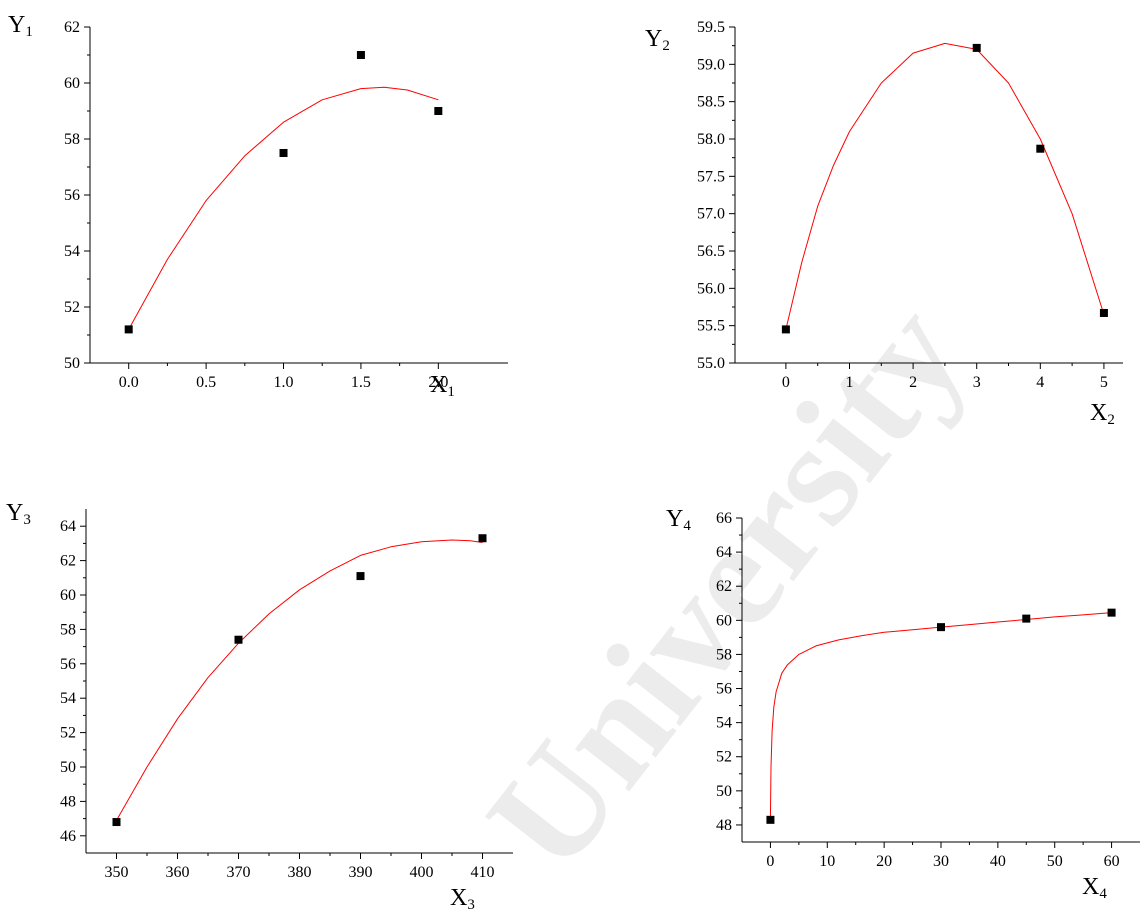 This screenshot has width=1147, height=915. What do you see at coordinates (711, 64) in the screenshot?
I see `y-tick-label: 59.0` at bounding box center [711, 64].